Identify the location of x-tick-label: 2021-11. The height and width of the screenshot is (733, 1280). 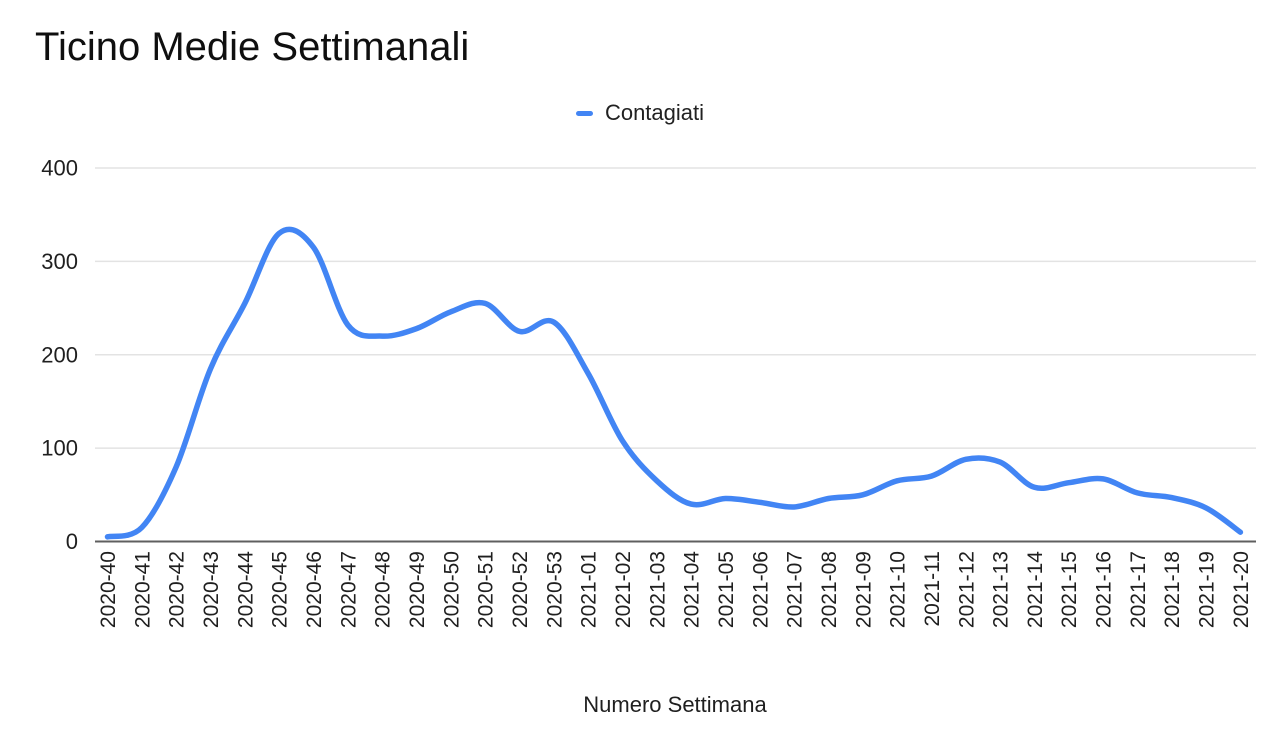
(932, 589).